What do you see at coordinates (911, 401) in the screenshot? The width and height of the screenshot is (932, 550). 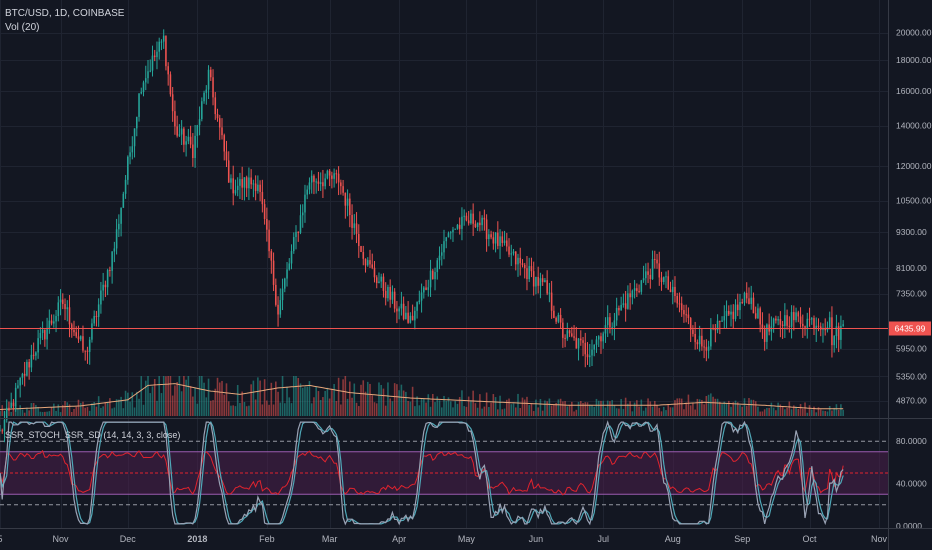 I see `price-tick-label: 4870.00` at bounding box center [911, 401].